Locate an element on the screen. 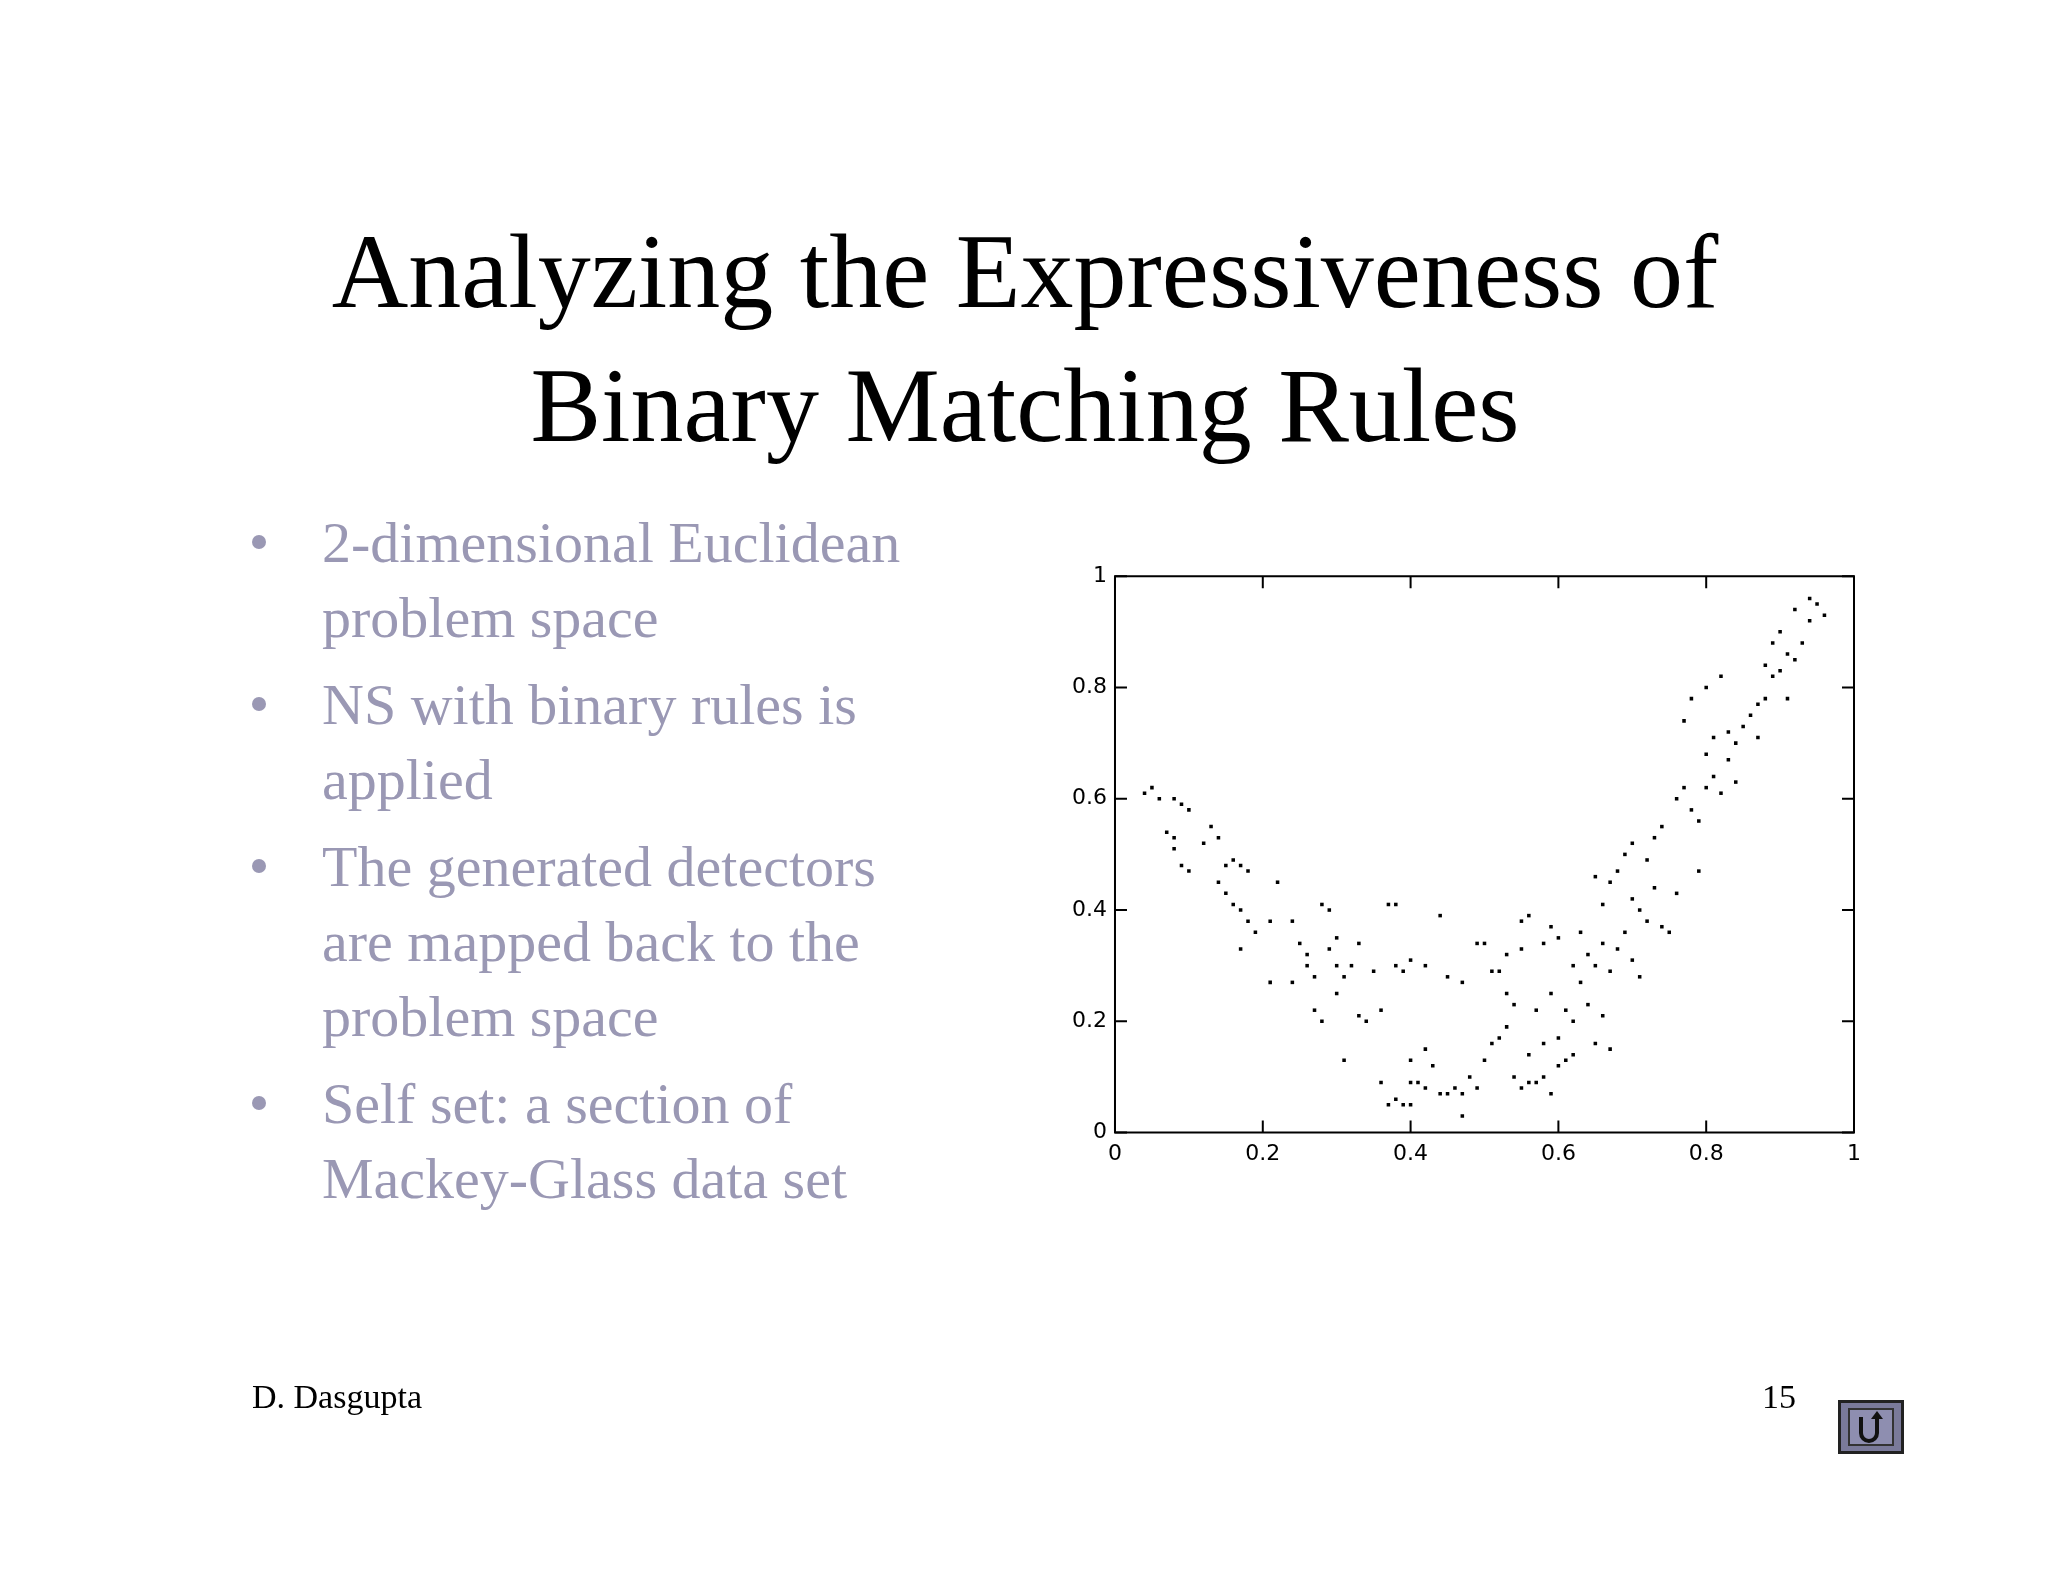 The height and width of the screenshot is (1582, 2048). x-tick-label: 1 is located at coordinates (1854, 1152).